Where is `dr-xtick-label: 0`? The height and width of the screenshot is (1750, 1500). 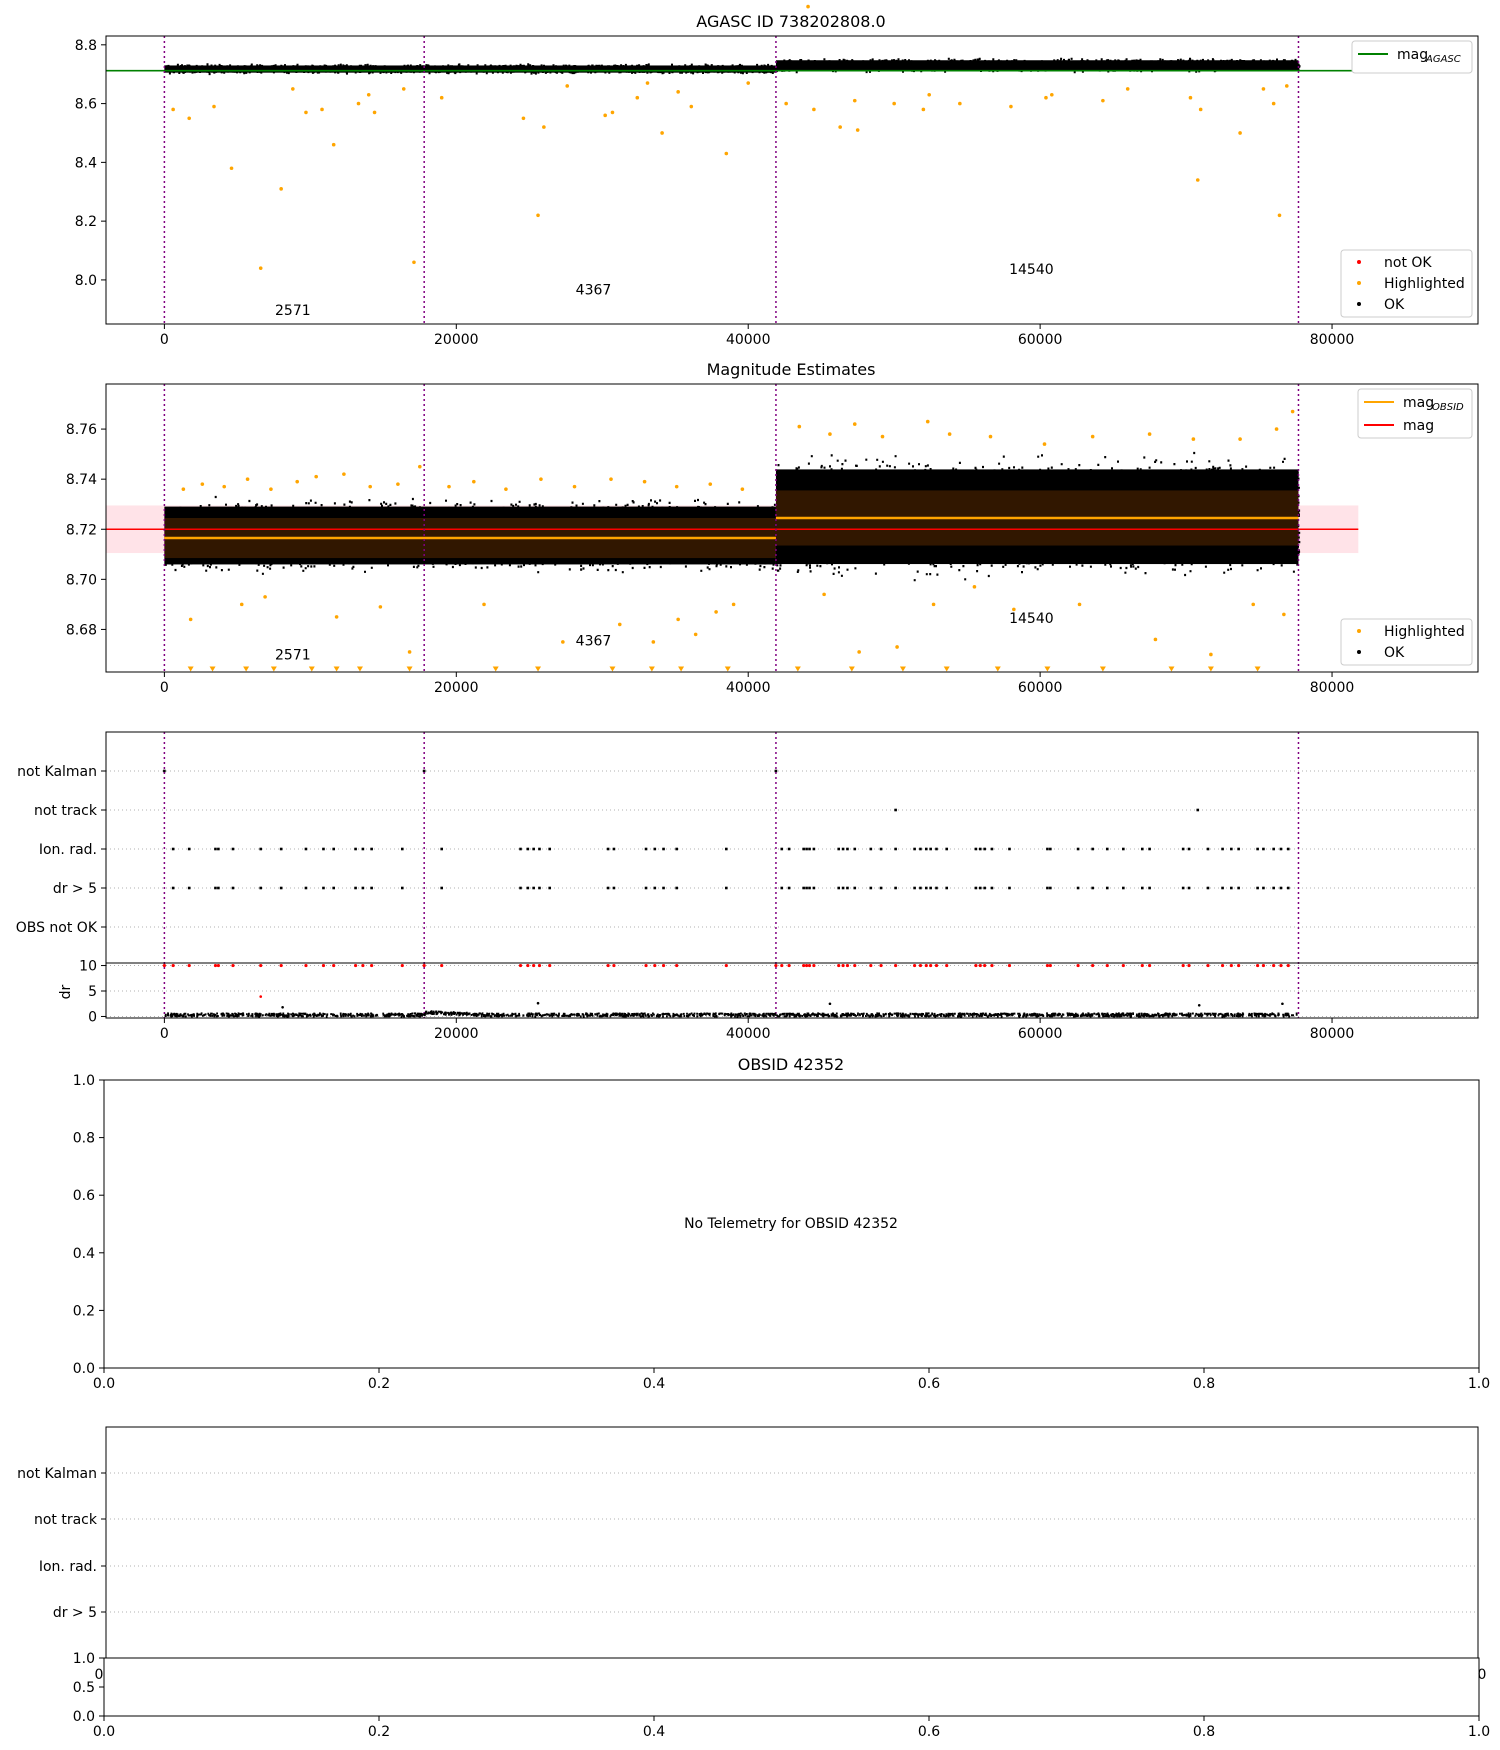 dr-xtick-label: 0 is located at coordinates (164, 1034).